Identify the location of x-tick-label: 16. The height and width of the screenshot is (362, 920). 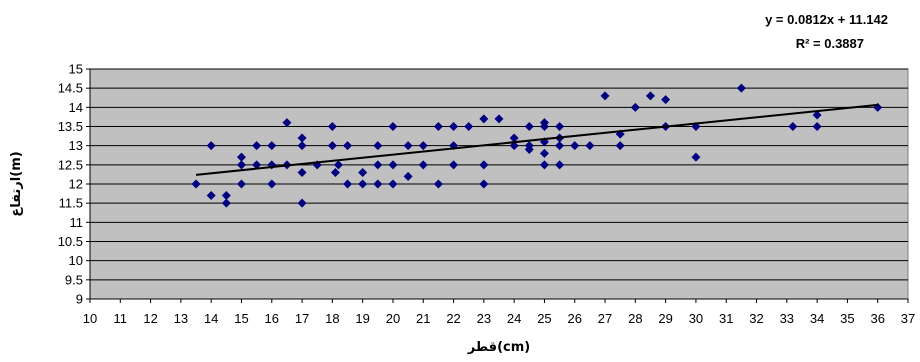
(272, 318).